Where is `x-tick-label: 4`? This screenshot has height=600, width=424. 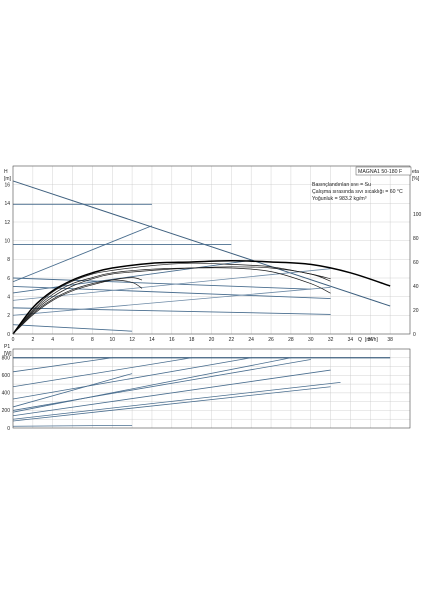
x-tick-label: 4 is located at coordinates (52, 340).